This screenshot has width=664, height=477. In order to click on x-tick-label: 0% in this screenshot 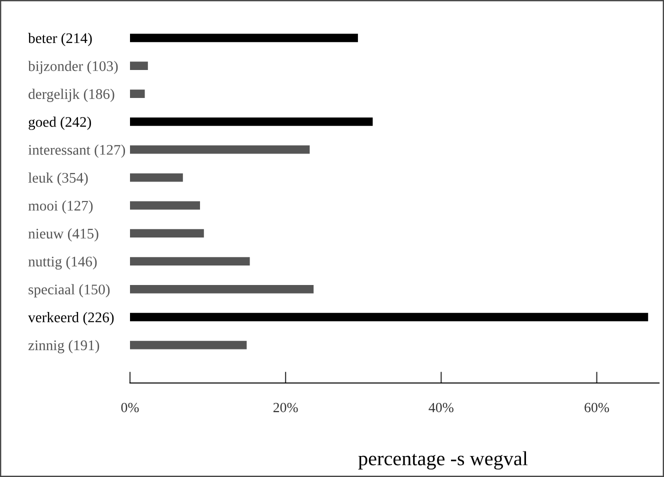, I will do `click(130, 407)`.